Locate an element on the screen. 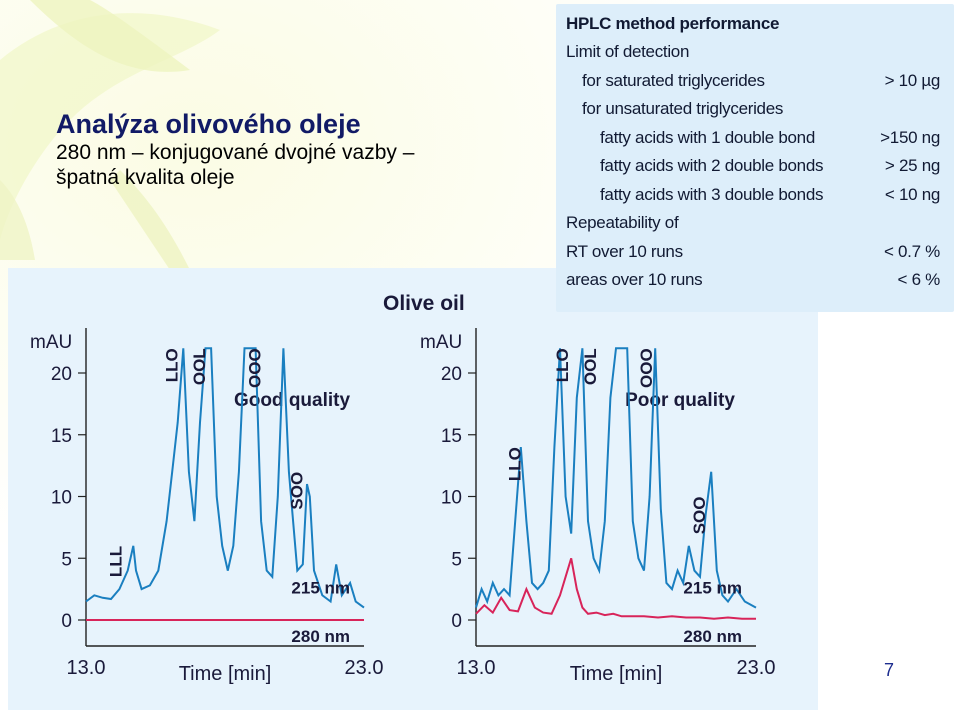 Image resolution: width=960 pixels, height=717 pixels. chart-title: Olive oil is located at coordinates (424, 303).